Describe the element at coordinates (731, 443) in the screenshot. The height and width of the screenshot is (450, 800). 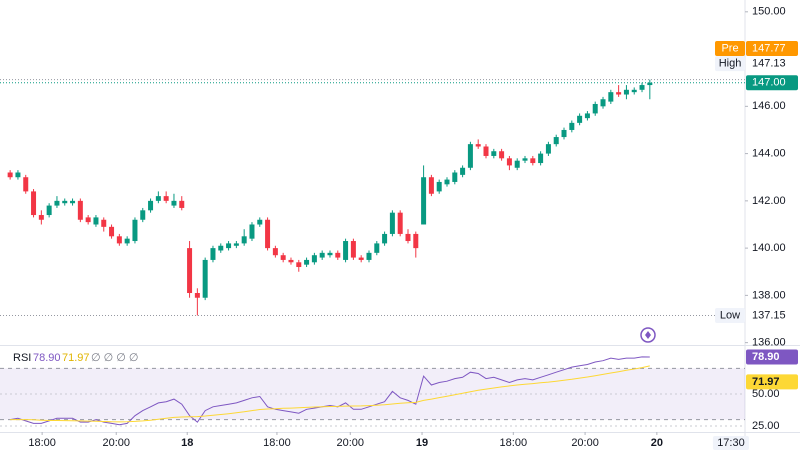
I see `x-tick-label: 17:30` at that location.